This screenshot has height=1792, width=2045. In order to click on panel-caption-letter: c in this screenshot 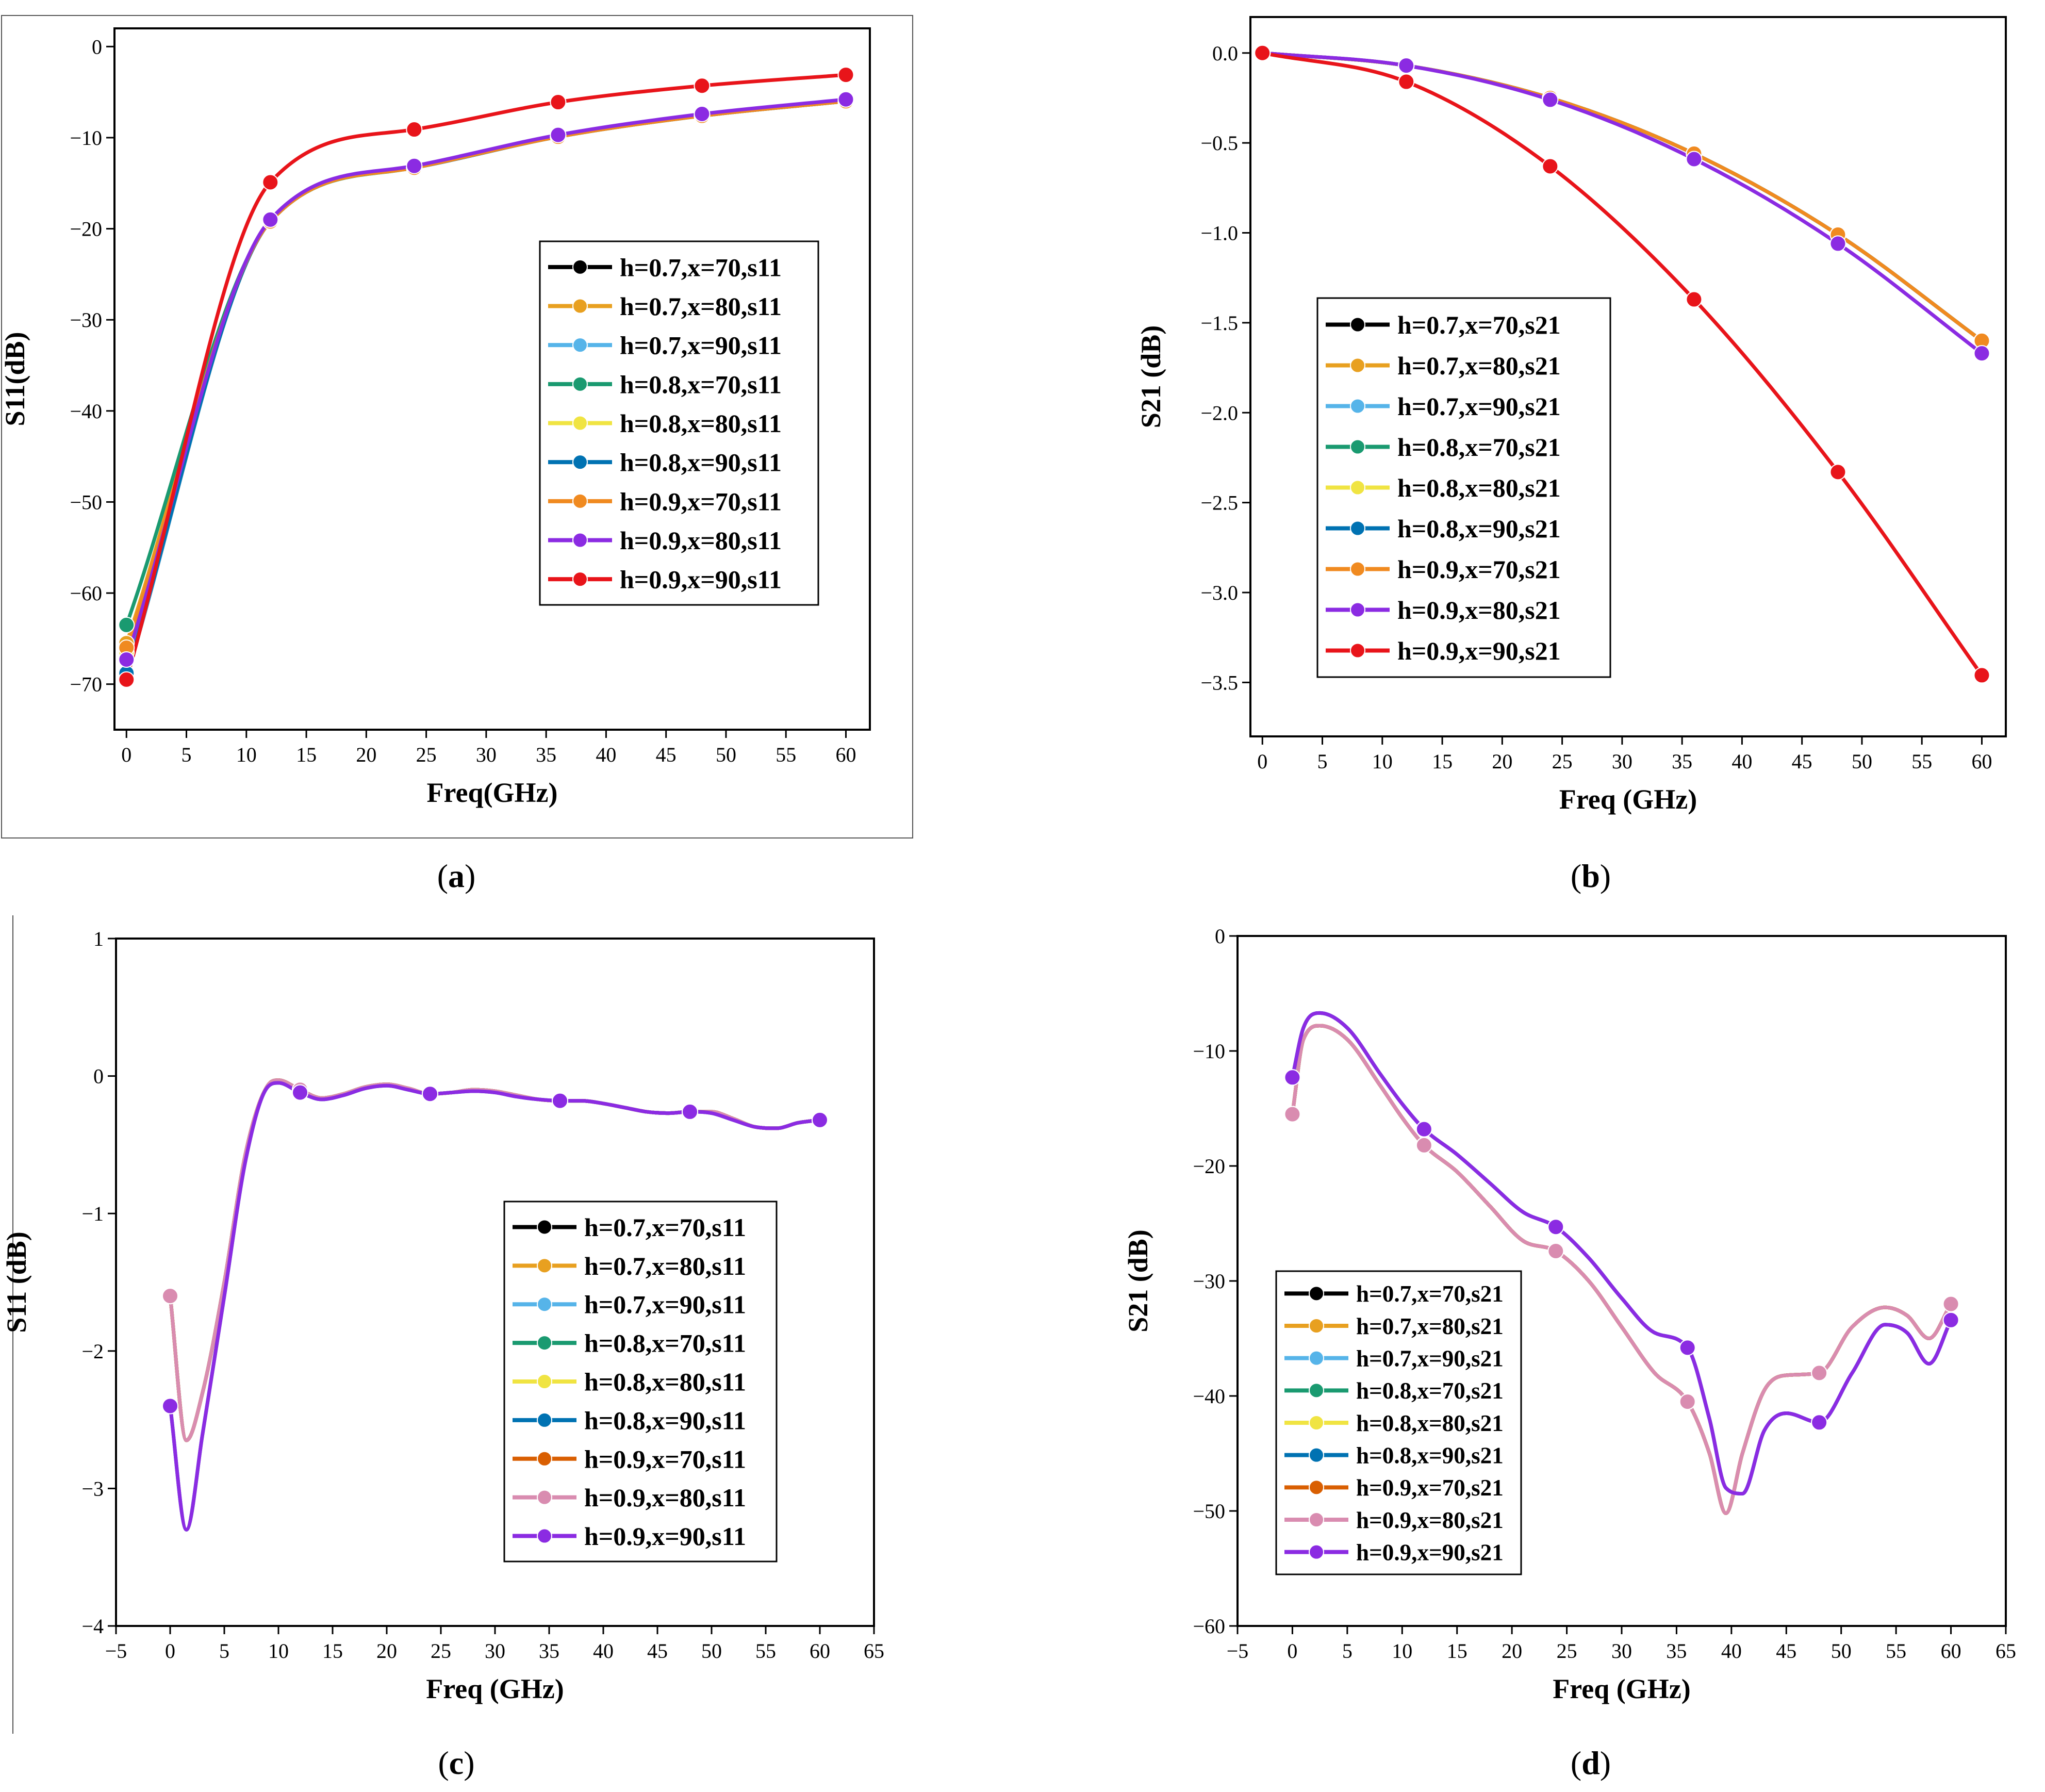, I will do `click(457, 1763)`.